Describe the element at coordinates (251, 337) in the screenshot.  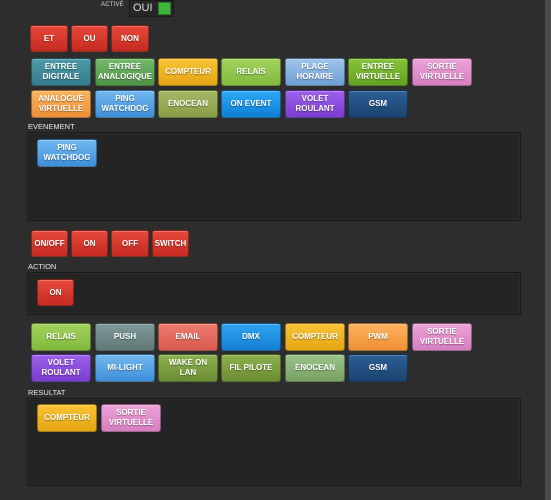
I see `result-dmx-button: DMX` at that location.